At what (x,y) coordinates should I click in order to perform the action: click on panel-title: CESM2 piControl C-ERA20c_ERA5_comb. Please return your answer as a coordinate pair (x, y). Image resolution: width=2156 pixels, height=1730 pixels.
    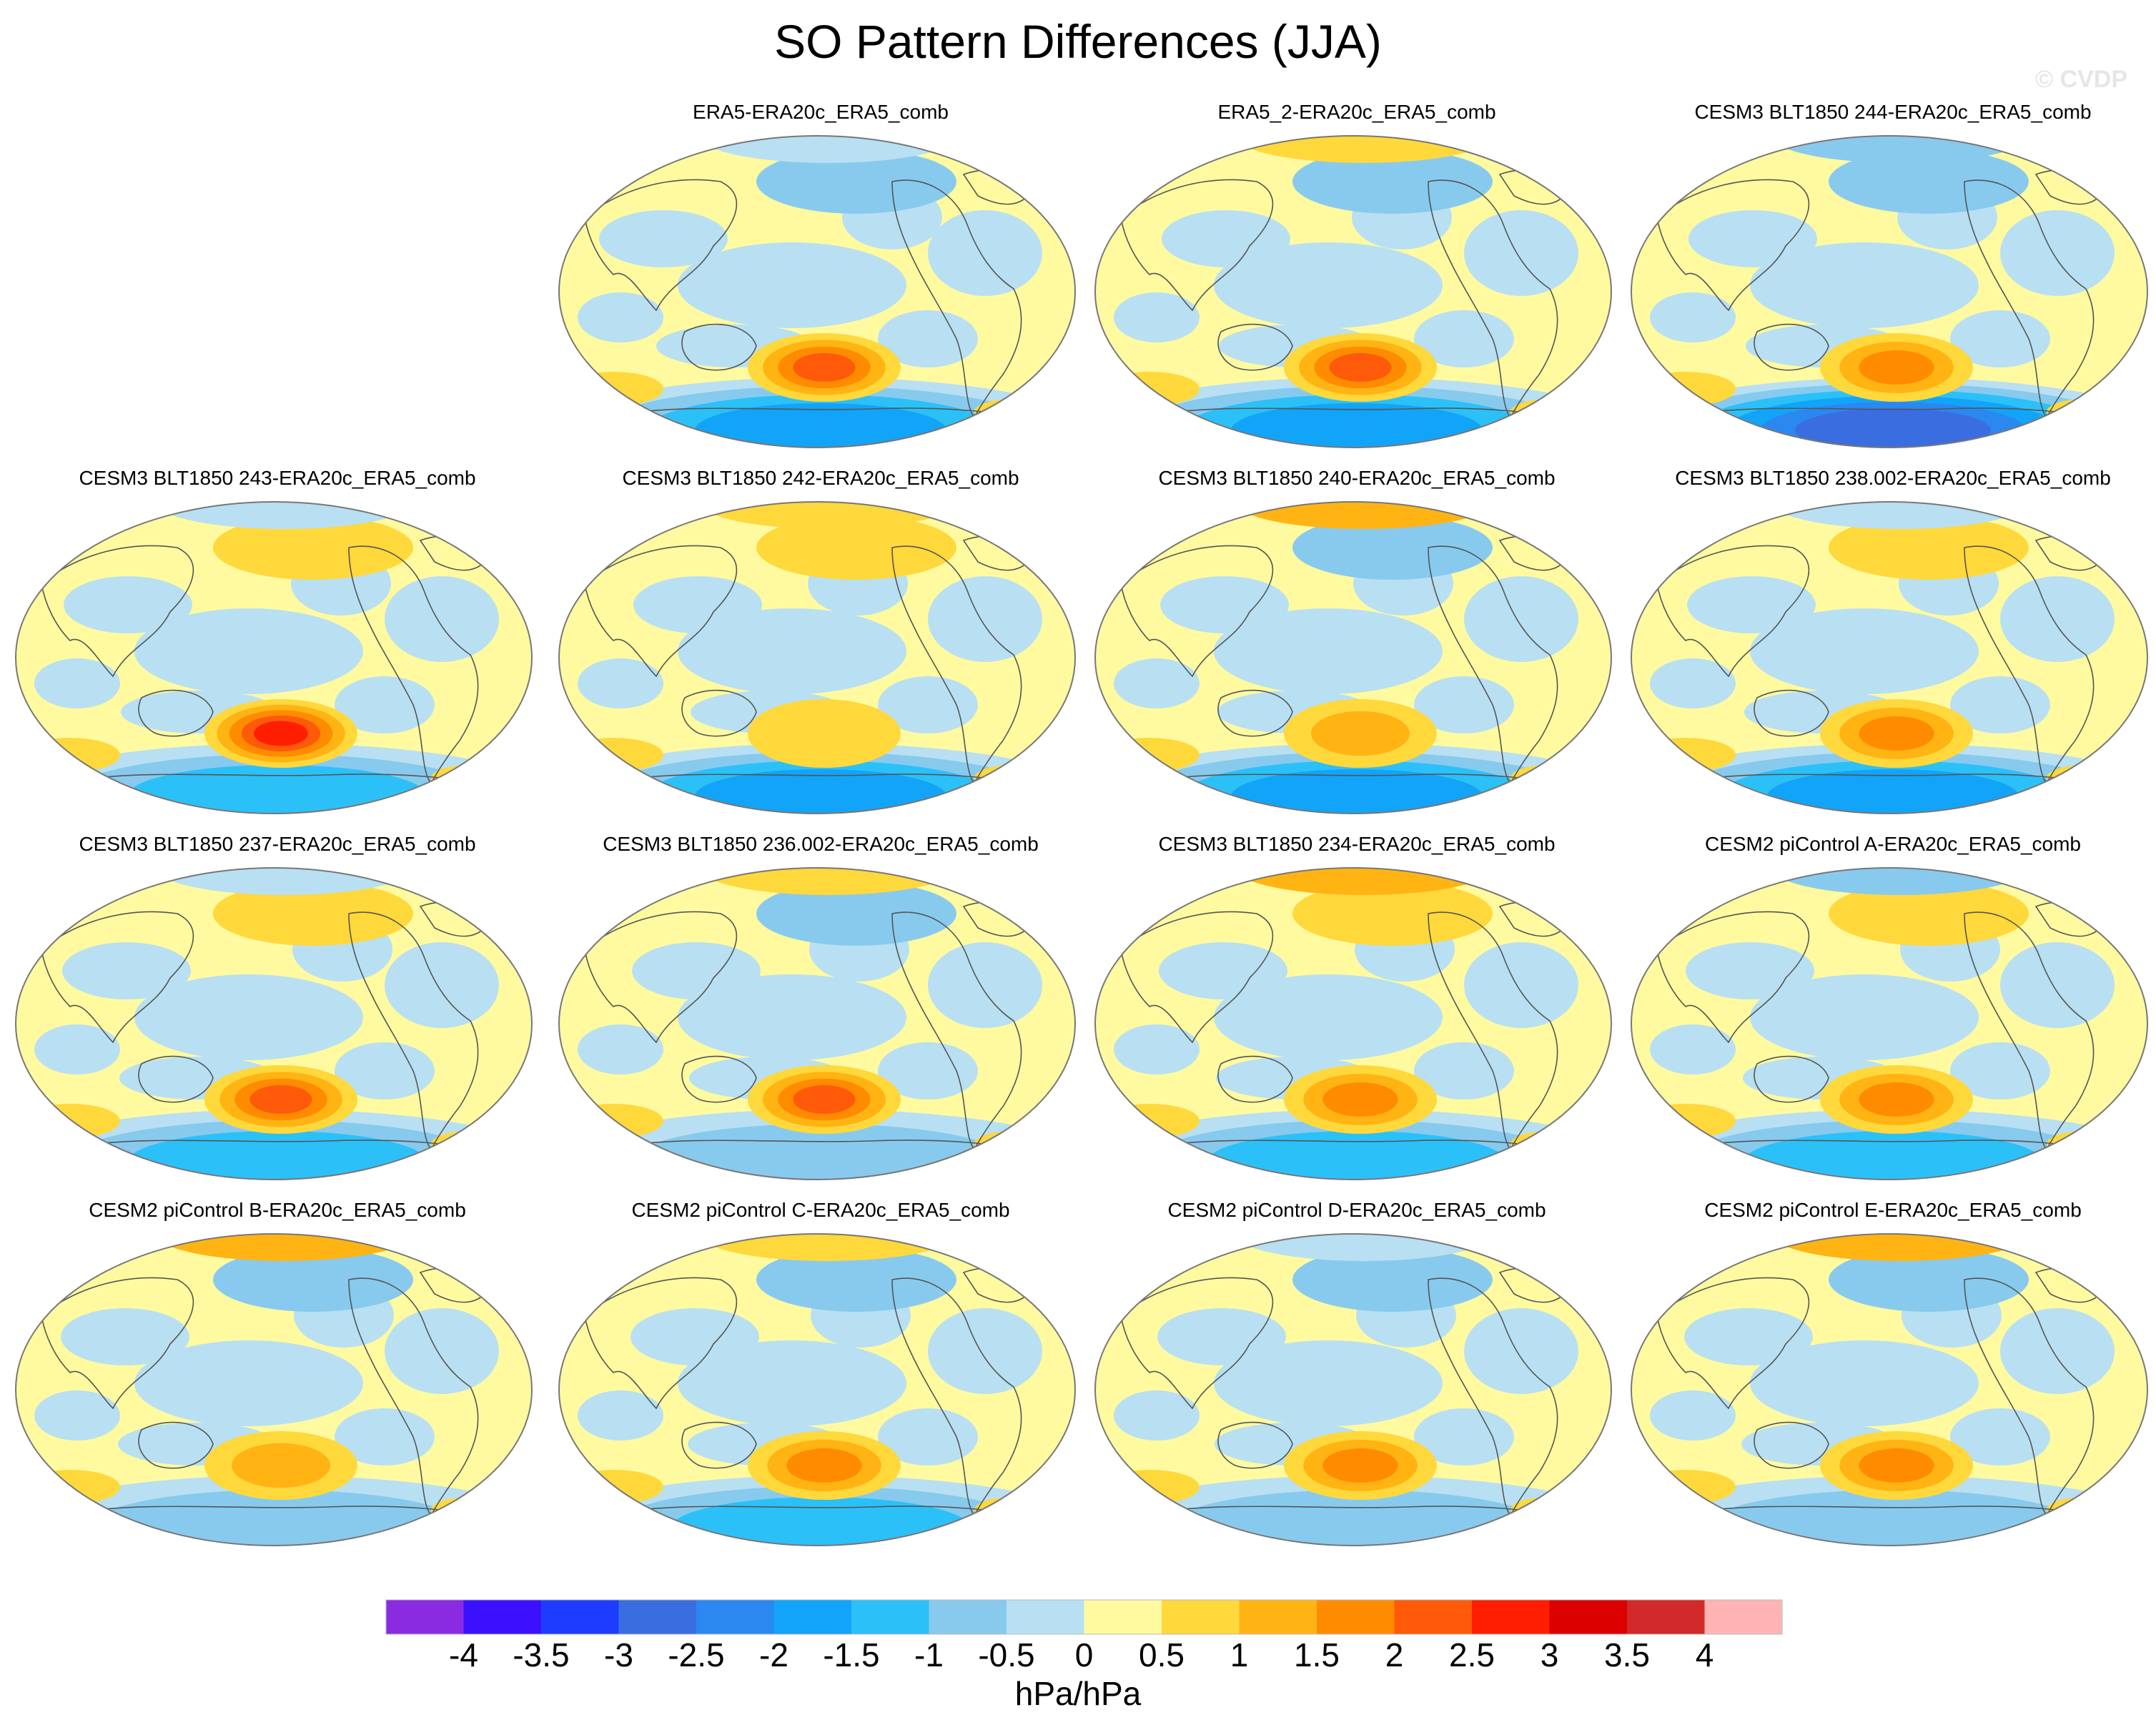
    Looking at the image, I should click on (820, 1210).